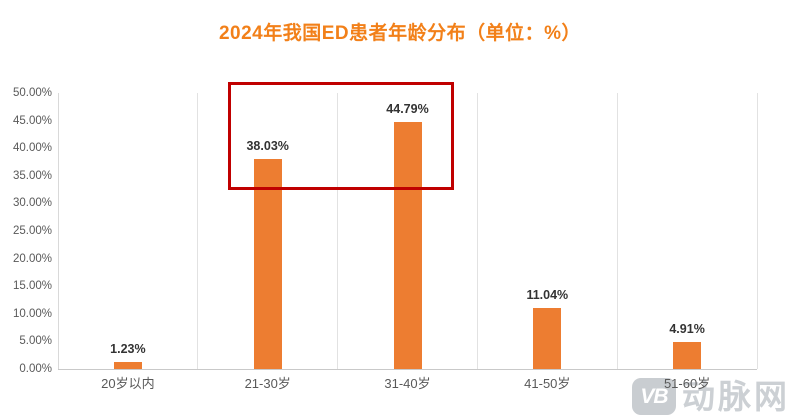  I want to click on bar-value-label: 1.23%, so click(128, 349).